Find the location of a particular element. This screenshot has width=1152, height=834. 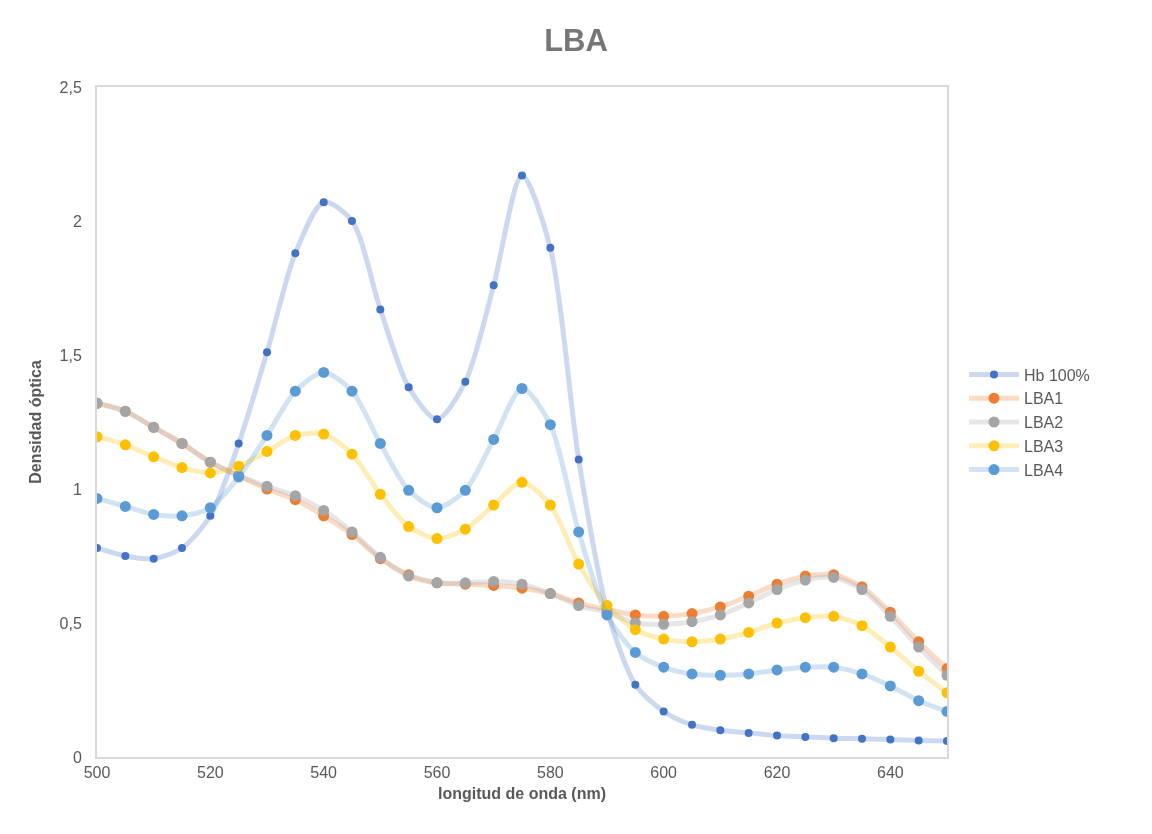

legend-label: LBA2 is located at coordinates (1044, 423).